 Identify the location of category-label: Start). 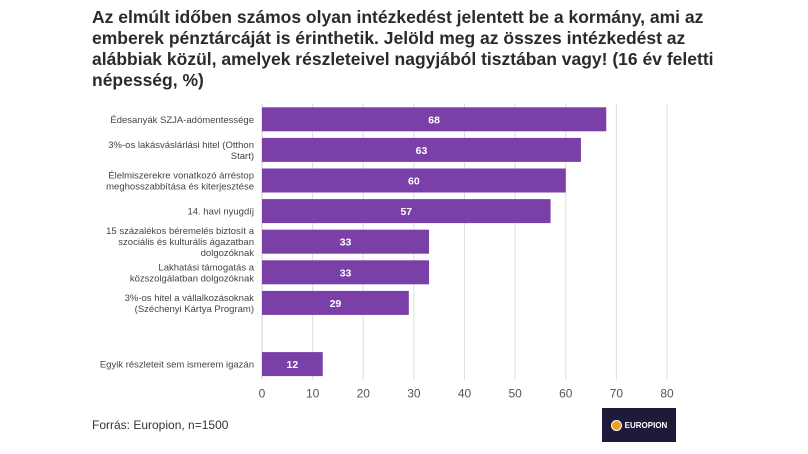
(242, 156).